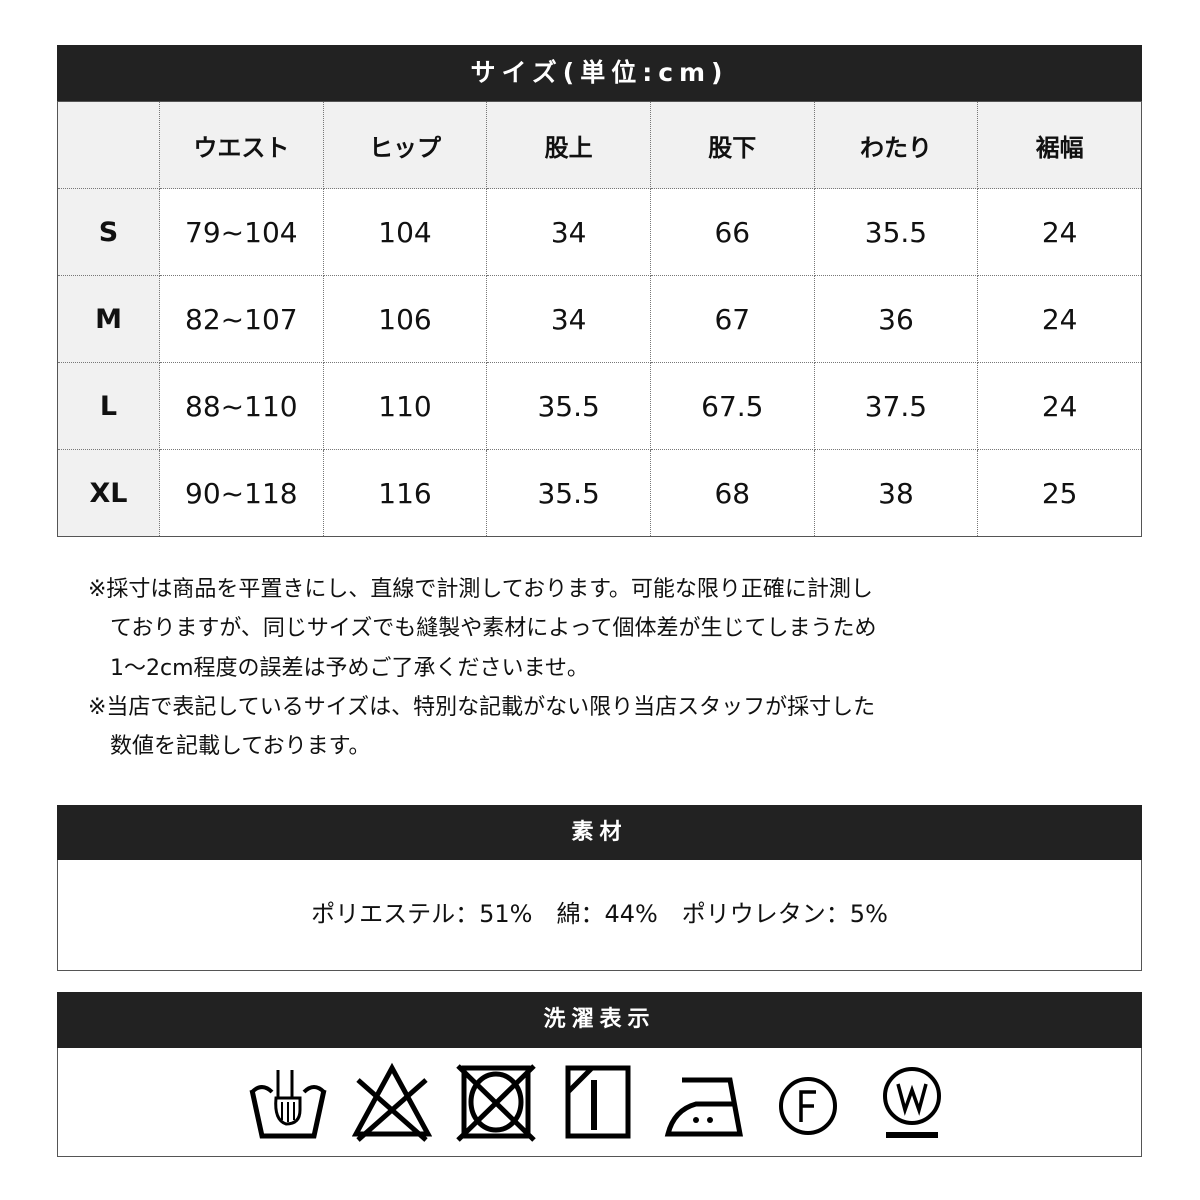  I want to click on size-label: L, so click(108, 406).